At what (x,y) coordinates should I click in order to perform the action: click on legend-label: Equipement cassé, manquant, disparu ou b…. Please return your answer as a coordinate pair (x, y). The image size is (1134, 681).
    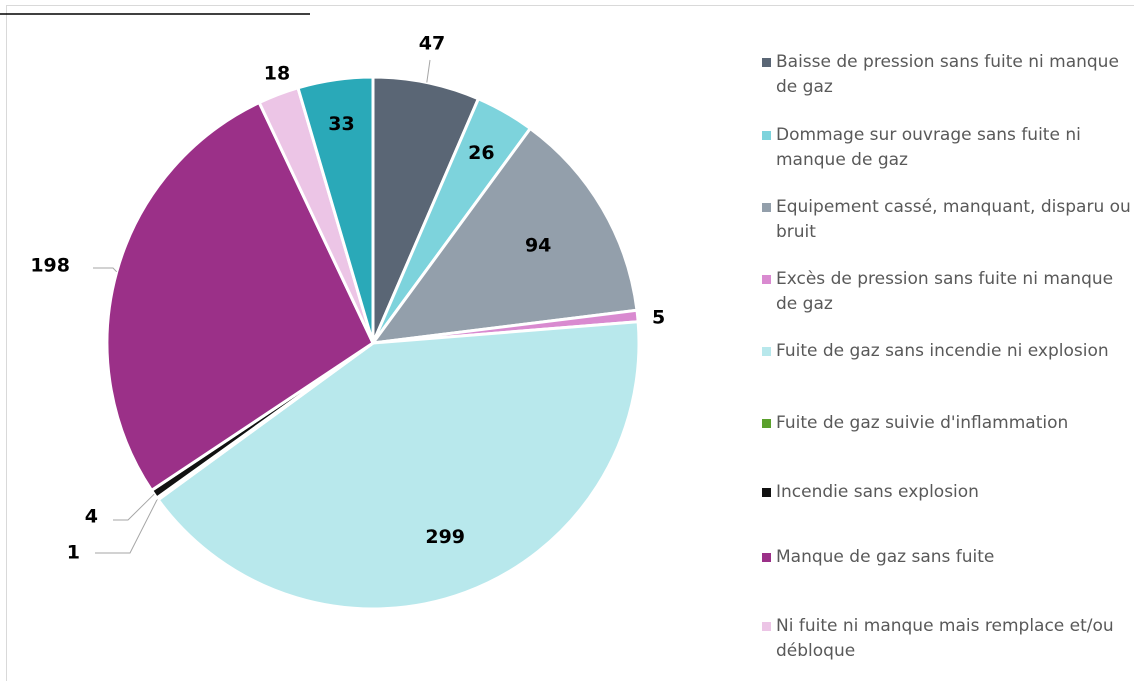
    Looking at the image, I should click on (953, 219).